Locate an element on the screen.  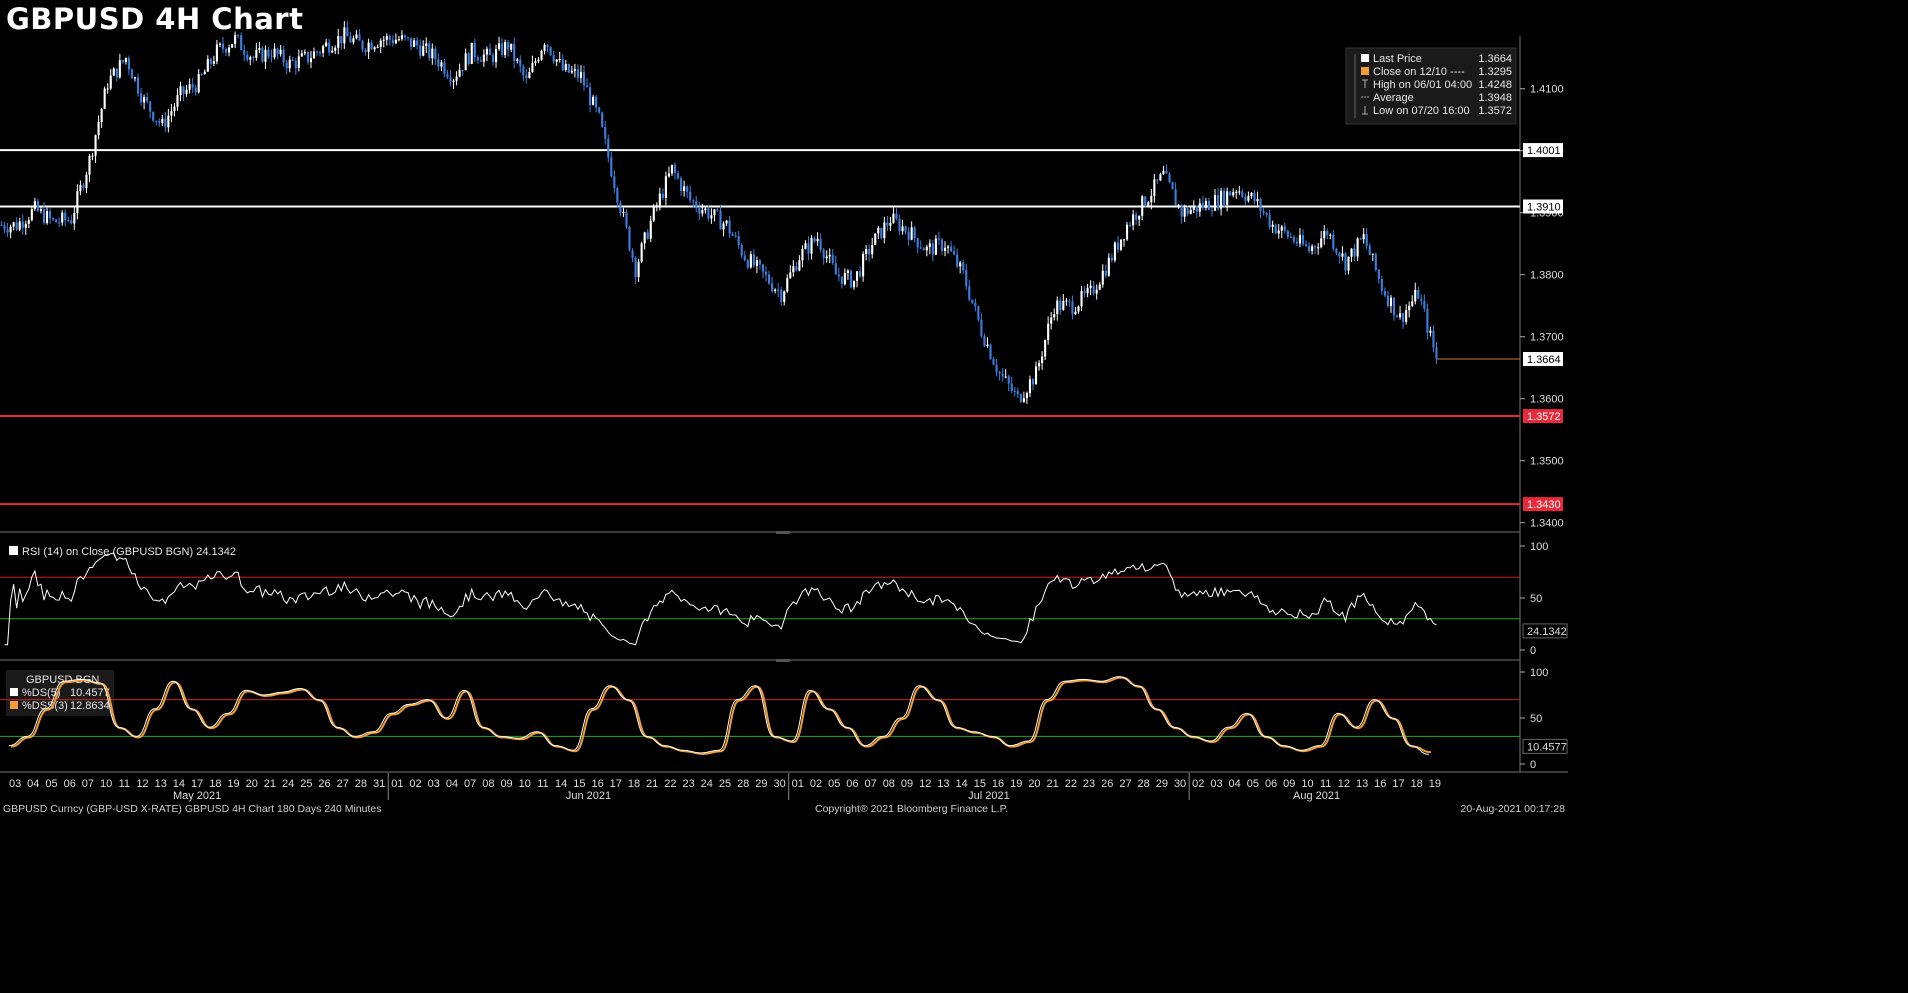
day-label: 13 is located at coordinates (943, 784).